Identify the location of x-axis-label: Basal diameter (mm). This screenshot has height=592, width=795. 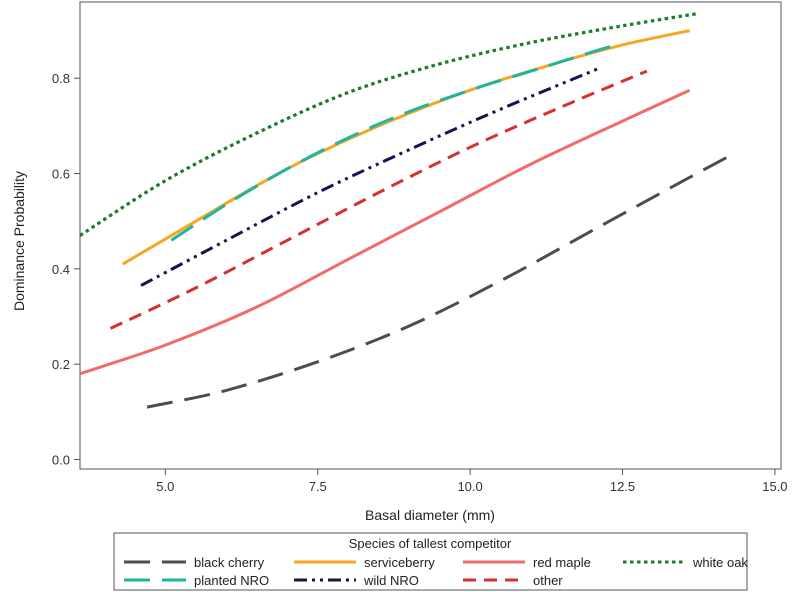
(430, 515).